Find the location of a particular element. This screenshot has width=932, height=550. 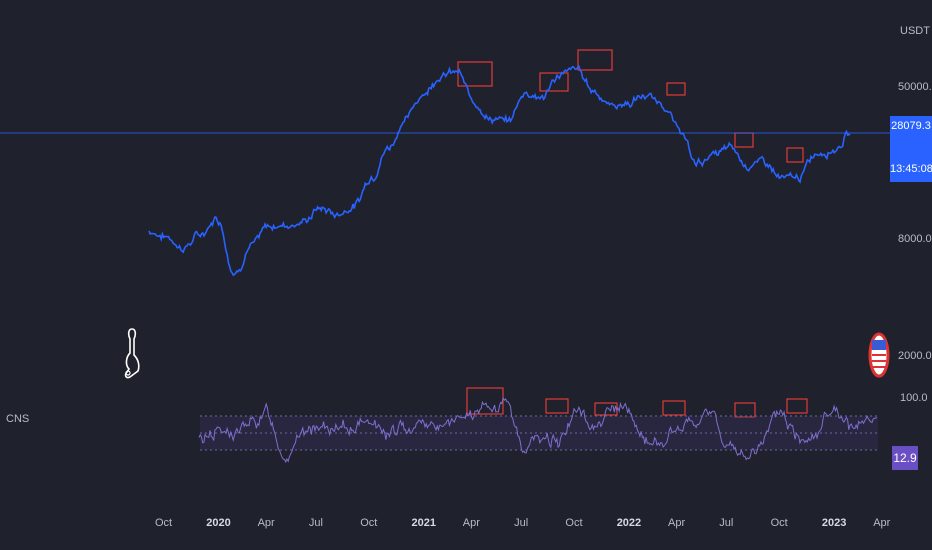

us-flag-icon is located at coordinates (879, 355).